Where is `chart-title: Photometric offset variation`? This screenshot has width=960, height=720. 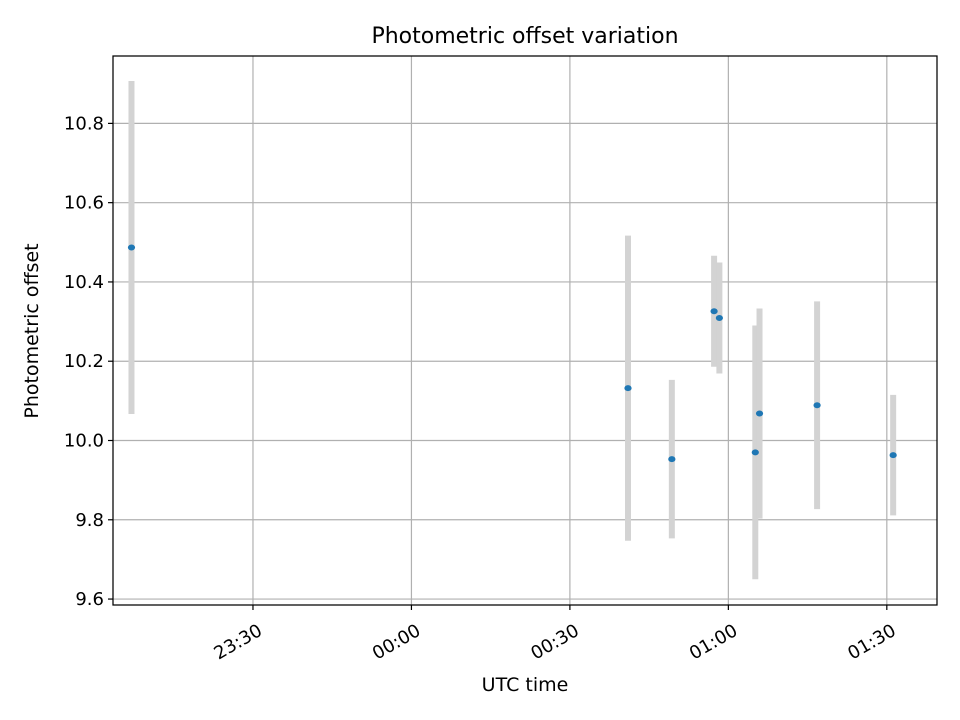
chart-title: Photometric offset variation is located at coordinates (524, 36).